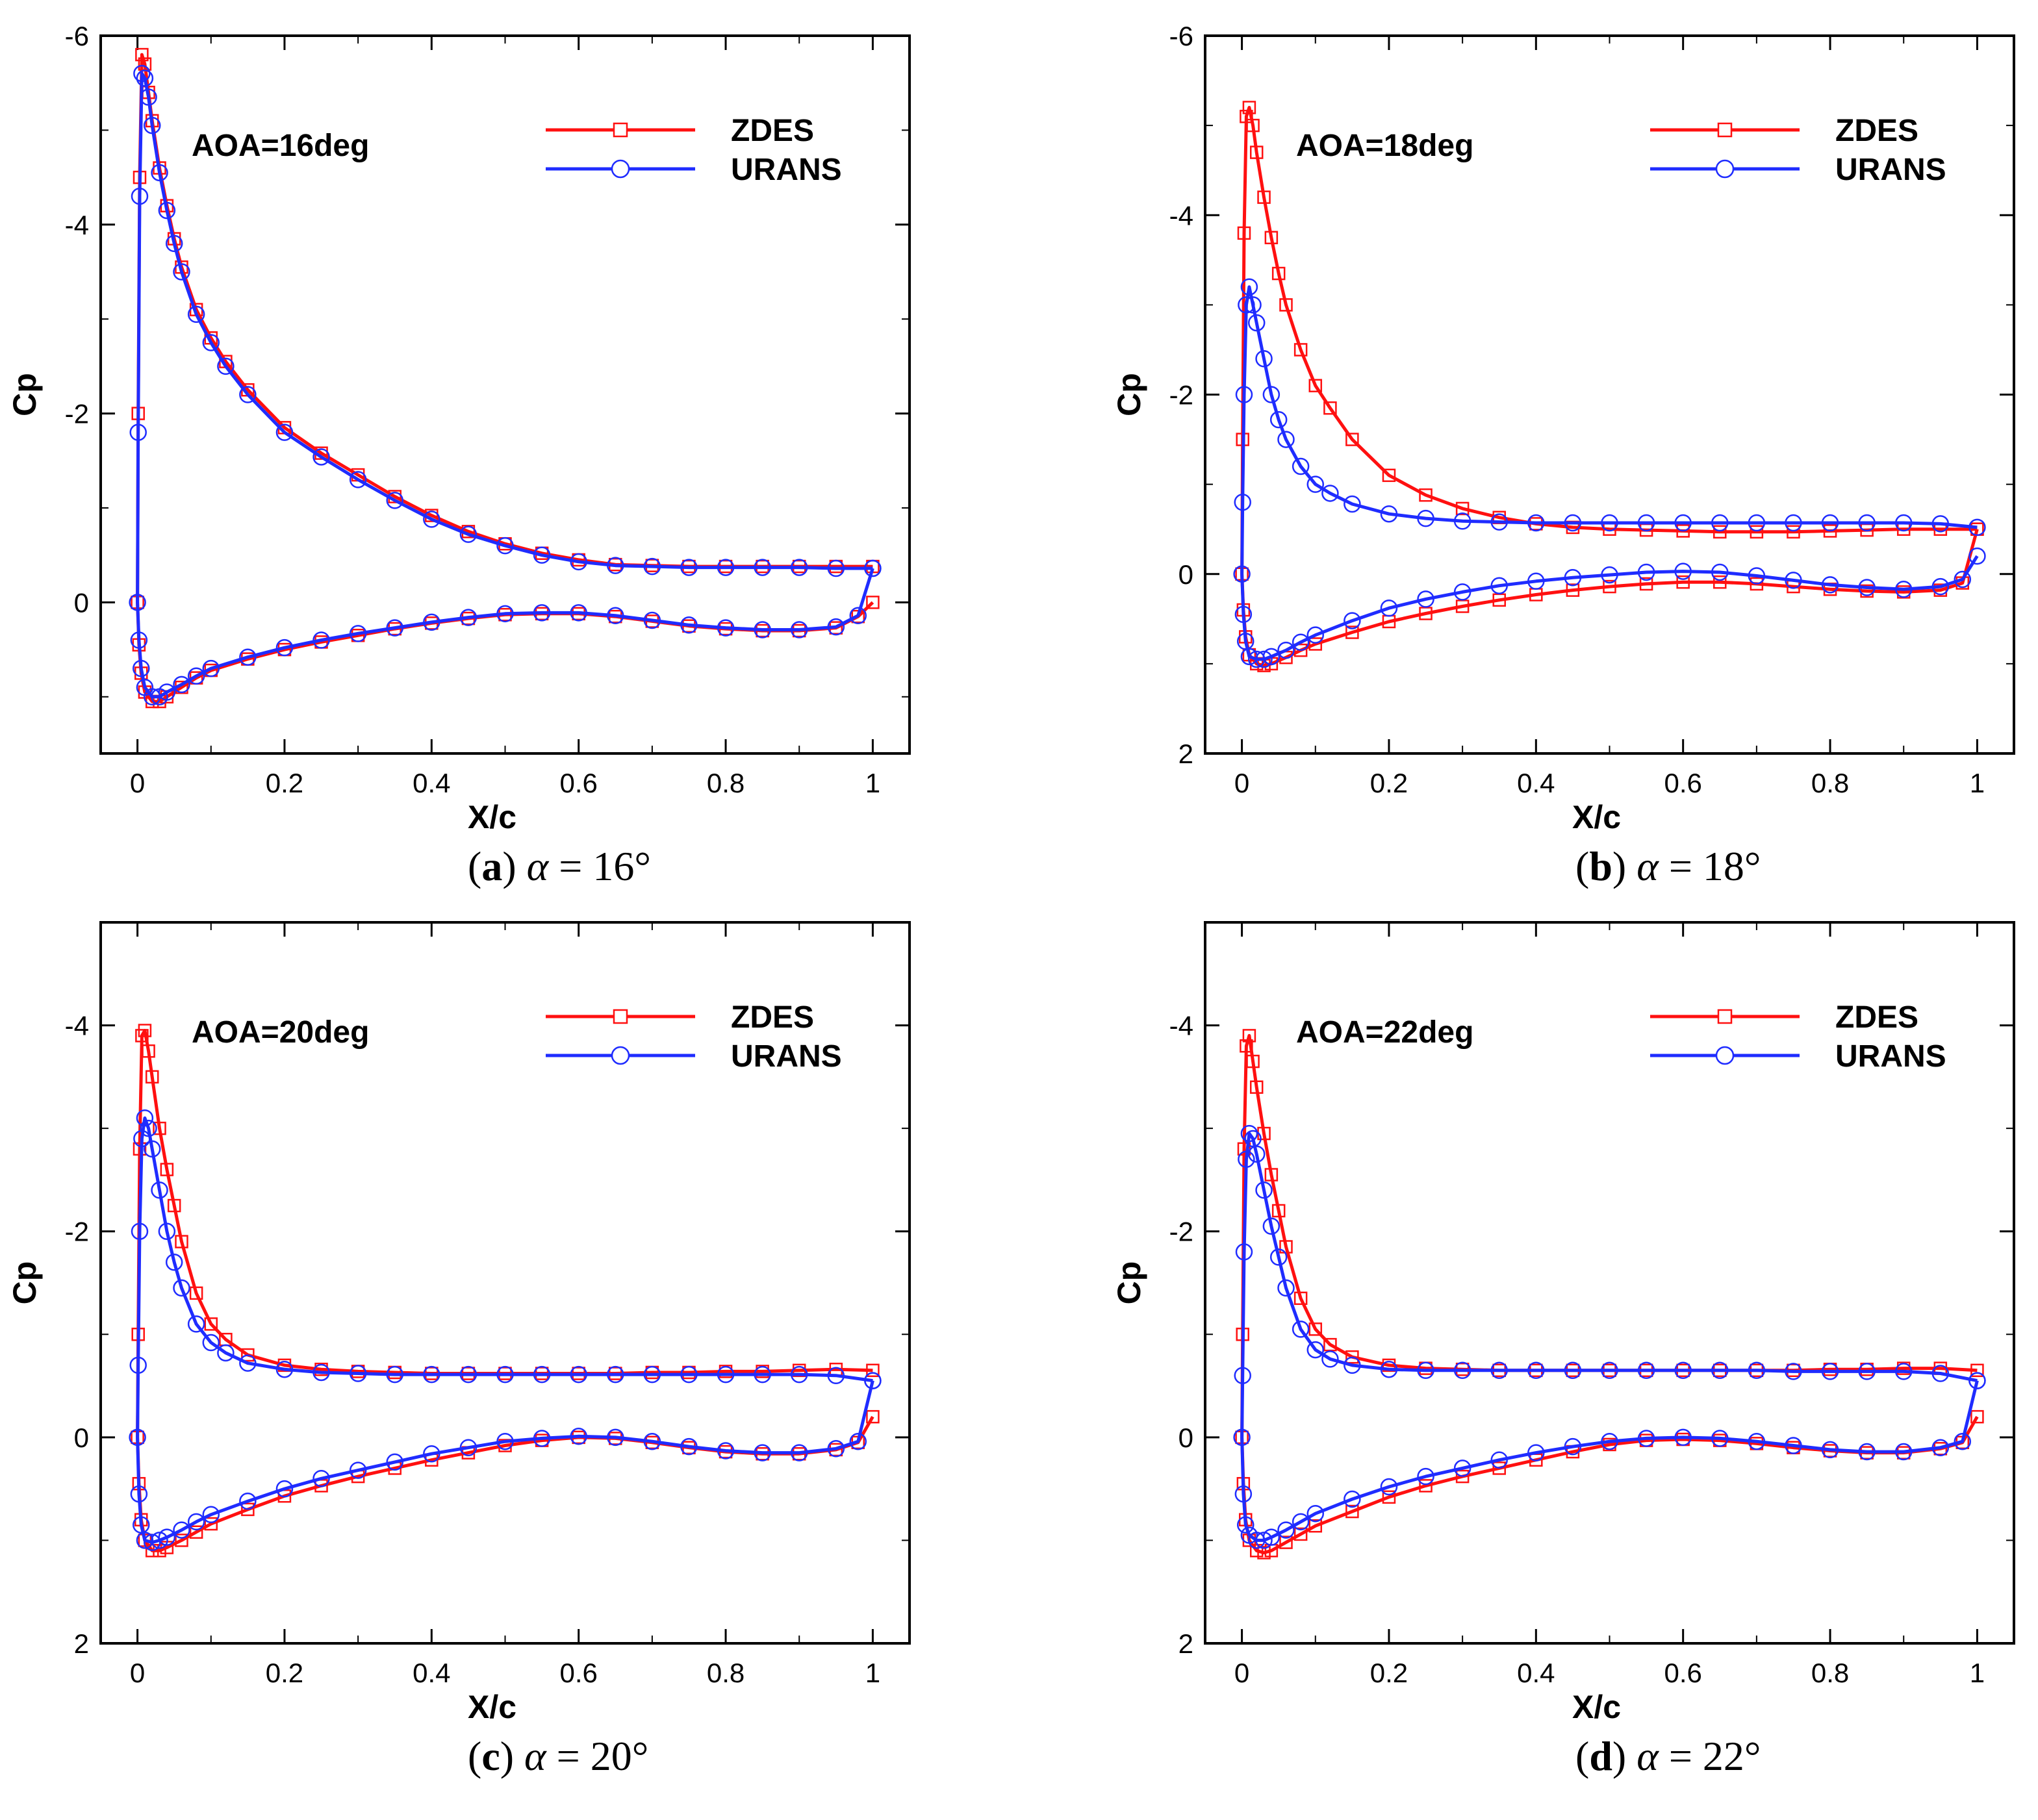  Describe the element at coordinates (77, 1026) in the screenshot. I see `y-tick-label: -4` at that location.